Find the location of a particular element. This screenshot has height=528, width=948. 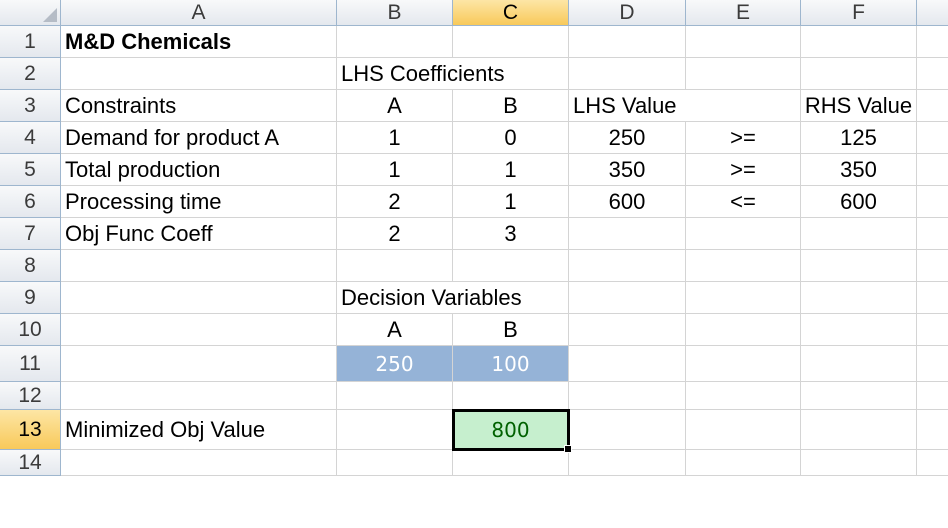

cell-c3: B is located at coordinates (511, 106).